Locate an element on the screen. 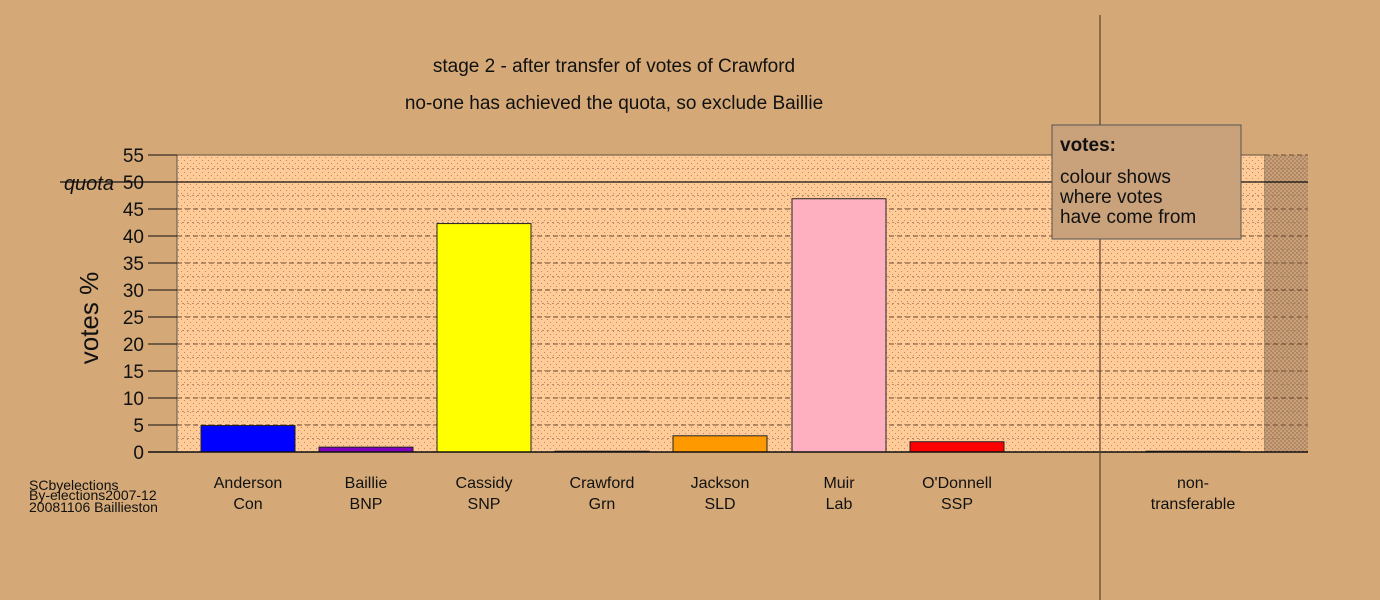  category-party-label: SSP is located at coordinates (957, 504).